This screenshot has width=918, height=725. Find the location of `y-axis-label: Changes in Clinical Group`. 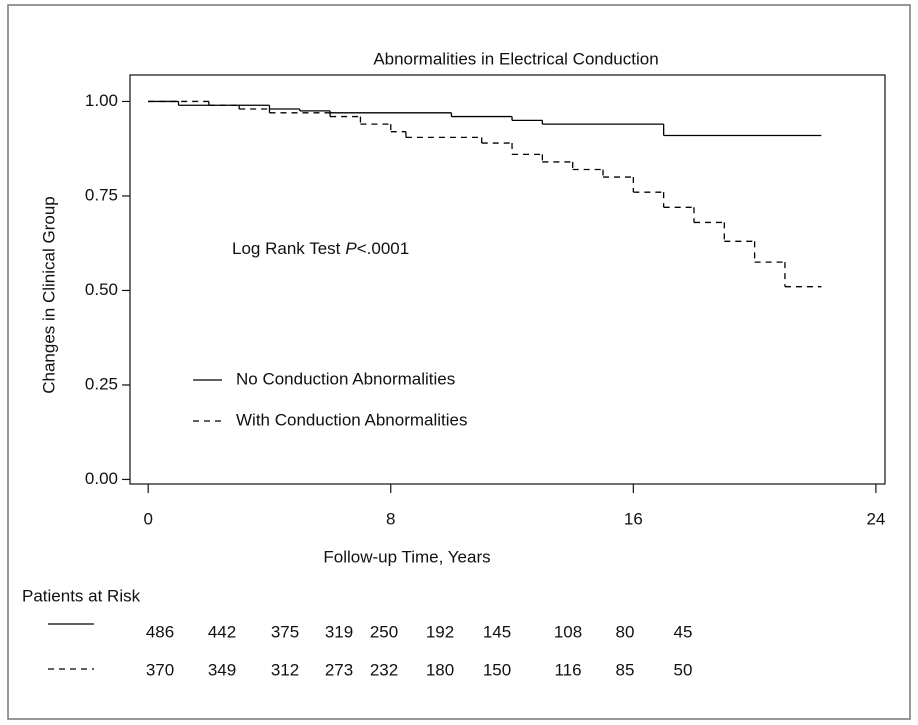

y-axis-label: Changes in Clinical Group is located at coordinates (48, 295).